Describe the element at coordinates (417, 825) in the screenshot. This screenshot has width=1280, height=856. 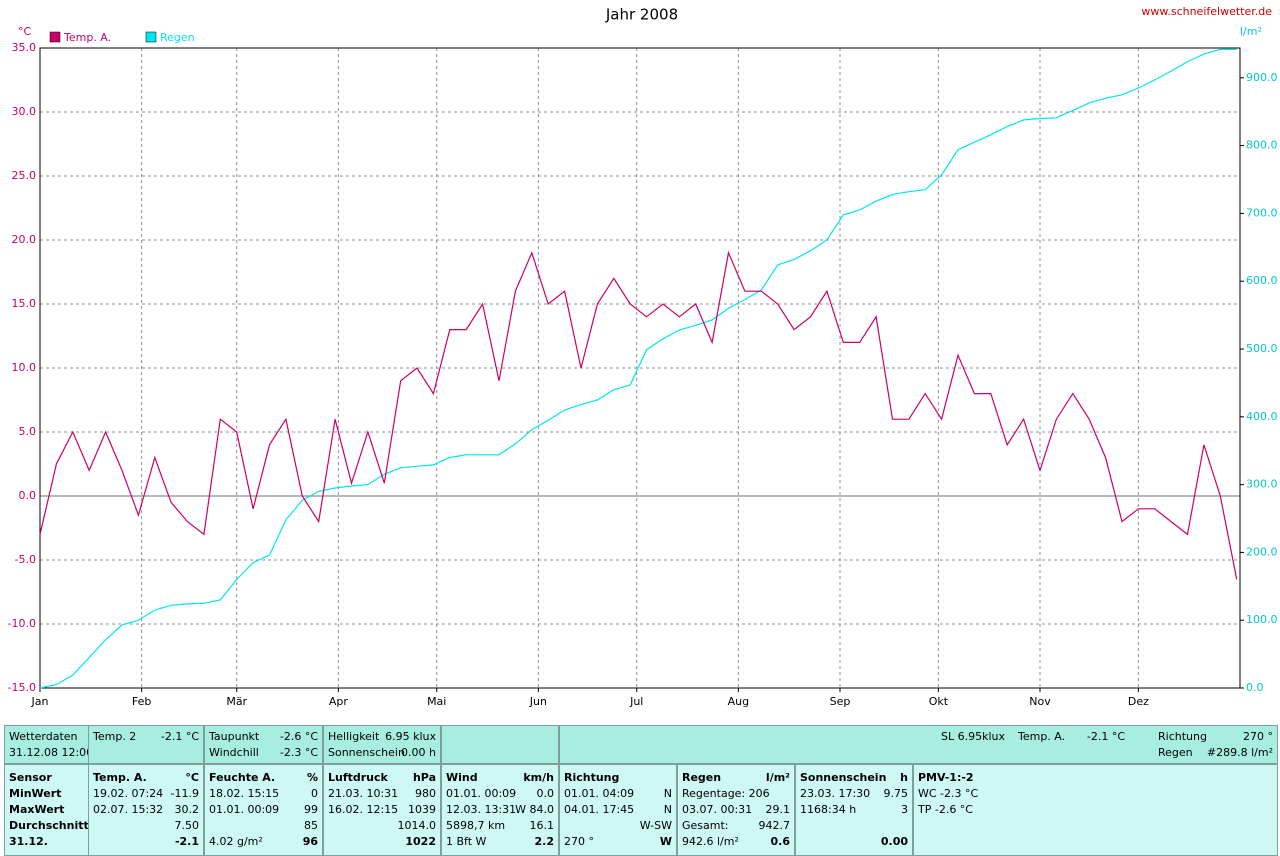
I see `cell-text: 1014.0` at that location.